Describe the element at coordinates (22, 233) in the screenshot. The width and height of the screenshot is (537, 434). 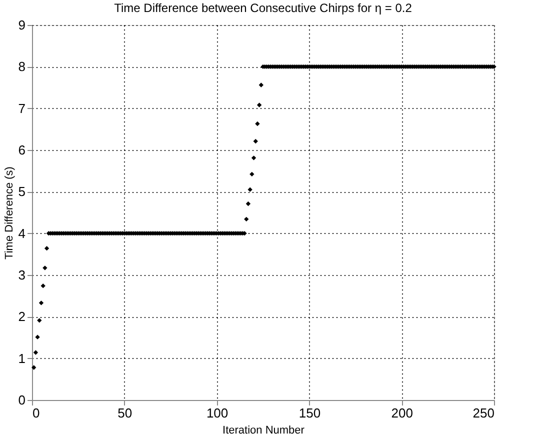
I see `y-tick-label: 4` at that location.